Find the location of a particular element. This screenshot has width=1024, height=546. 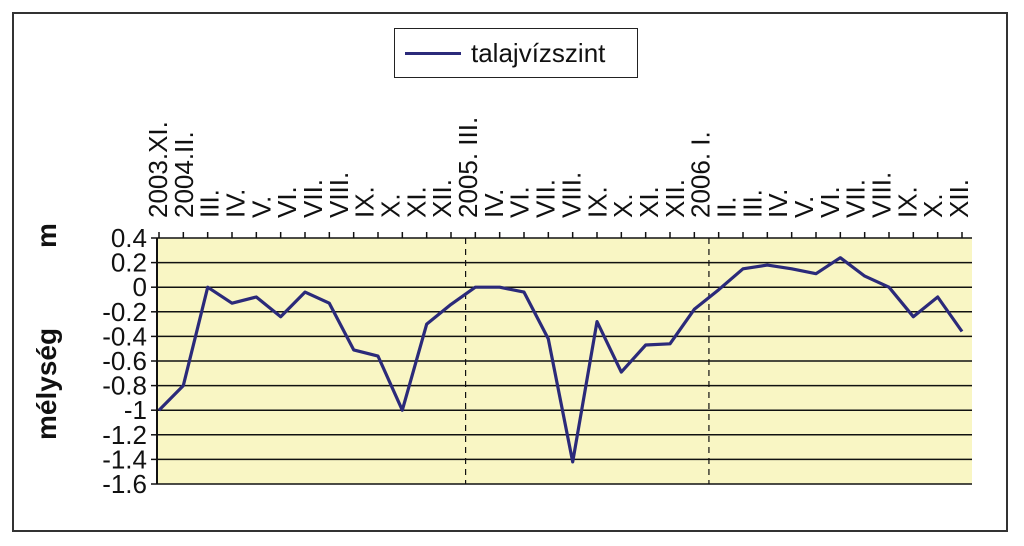

y-tick-label: -0.8 is located at coordinates (124, 386).